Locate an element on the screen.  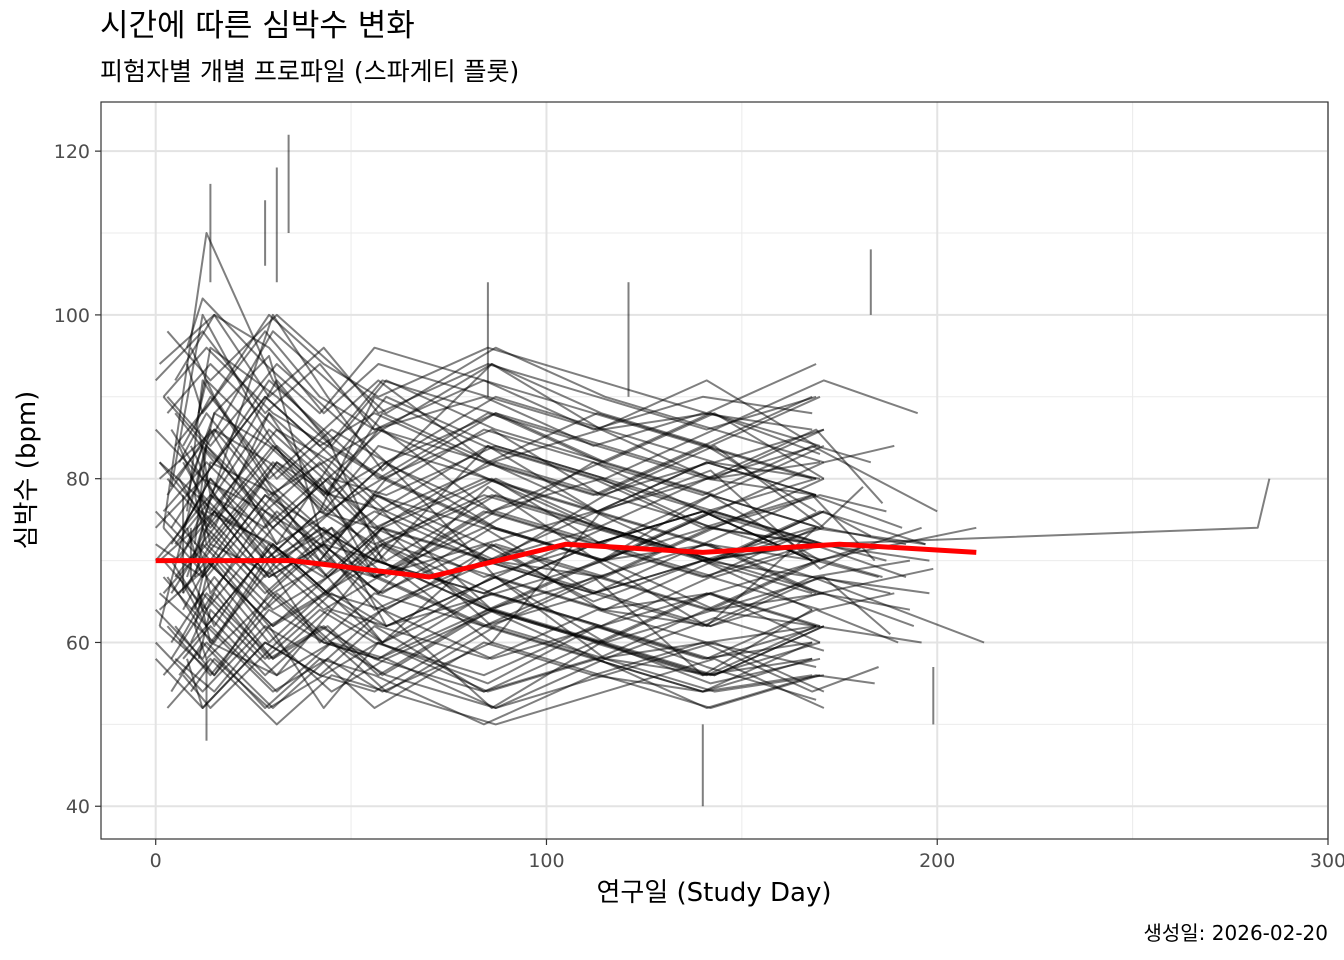
trend-layer is located at coordinates (566, 560).